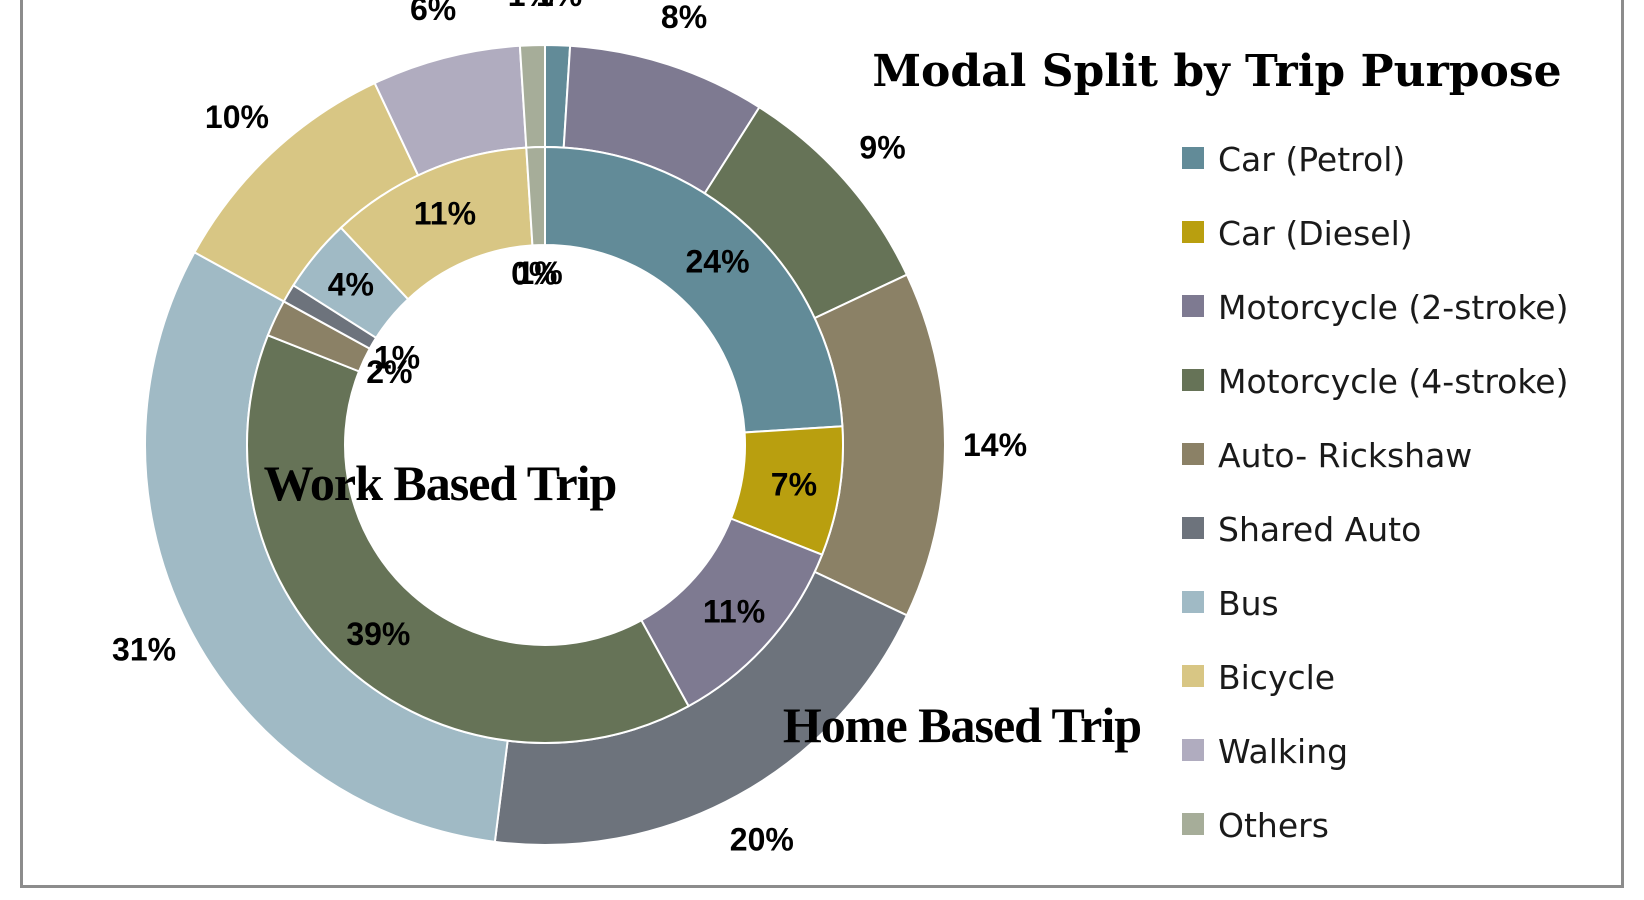 The width and height of the screenshot is (1644, 900). Describe the element at coordinates (534, 273) in the screenshot. I see `inner-label-walking: 0%` at that location.